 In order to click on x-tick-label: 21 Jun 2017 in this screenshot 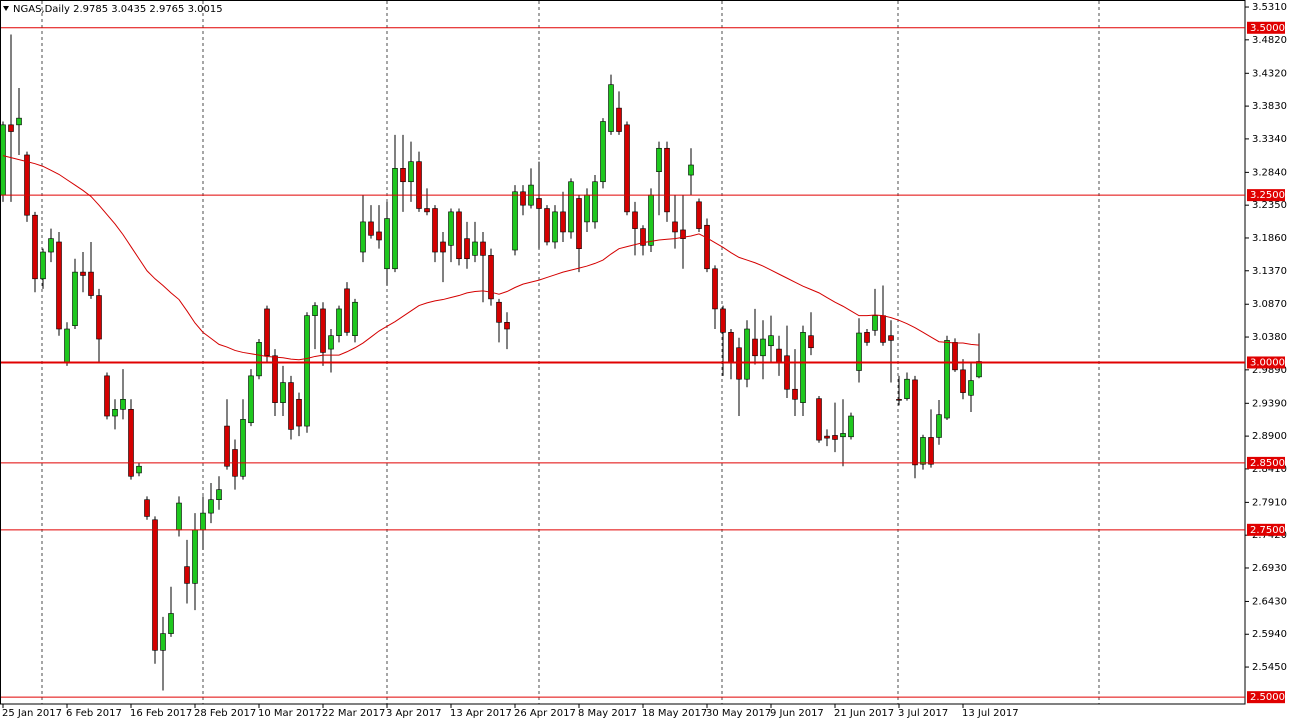, I will do `click(864, 713)`.